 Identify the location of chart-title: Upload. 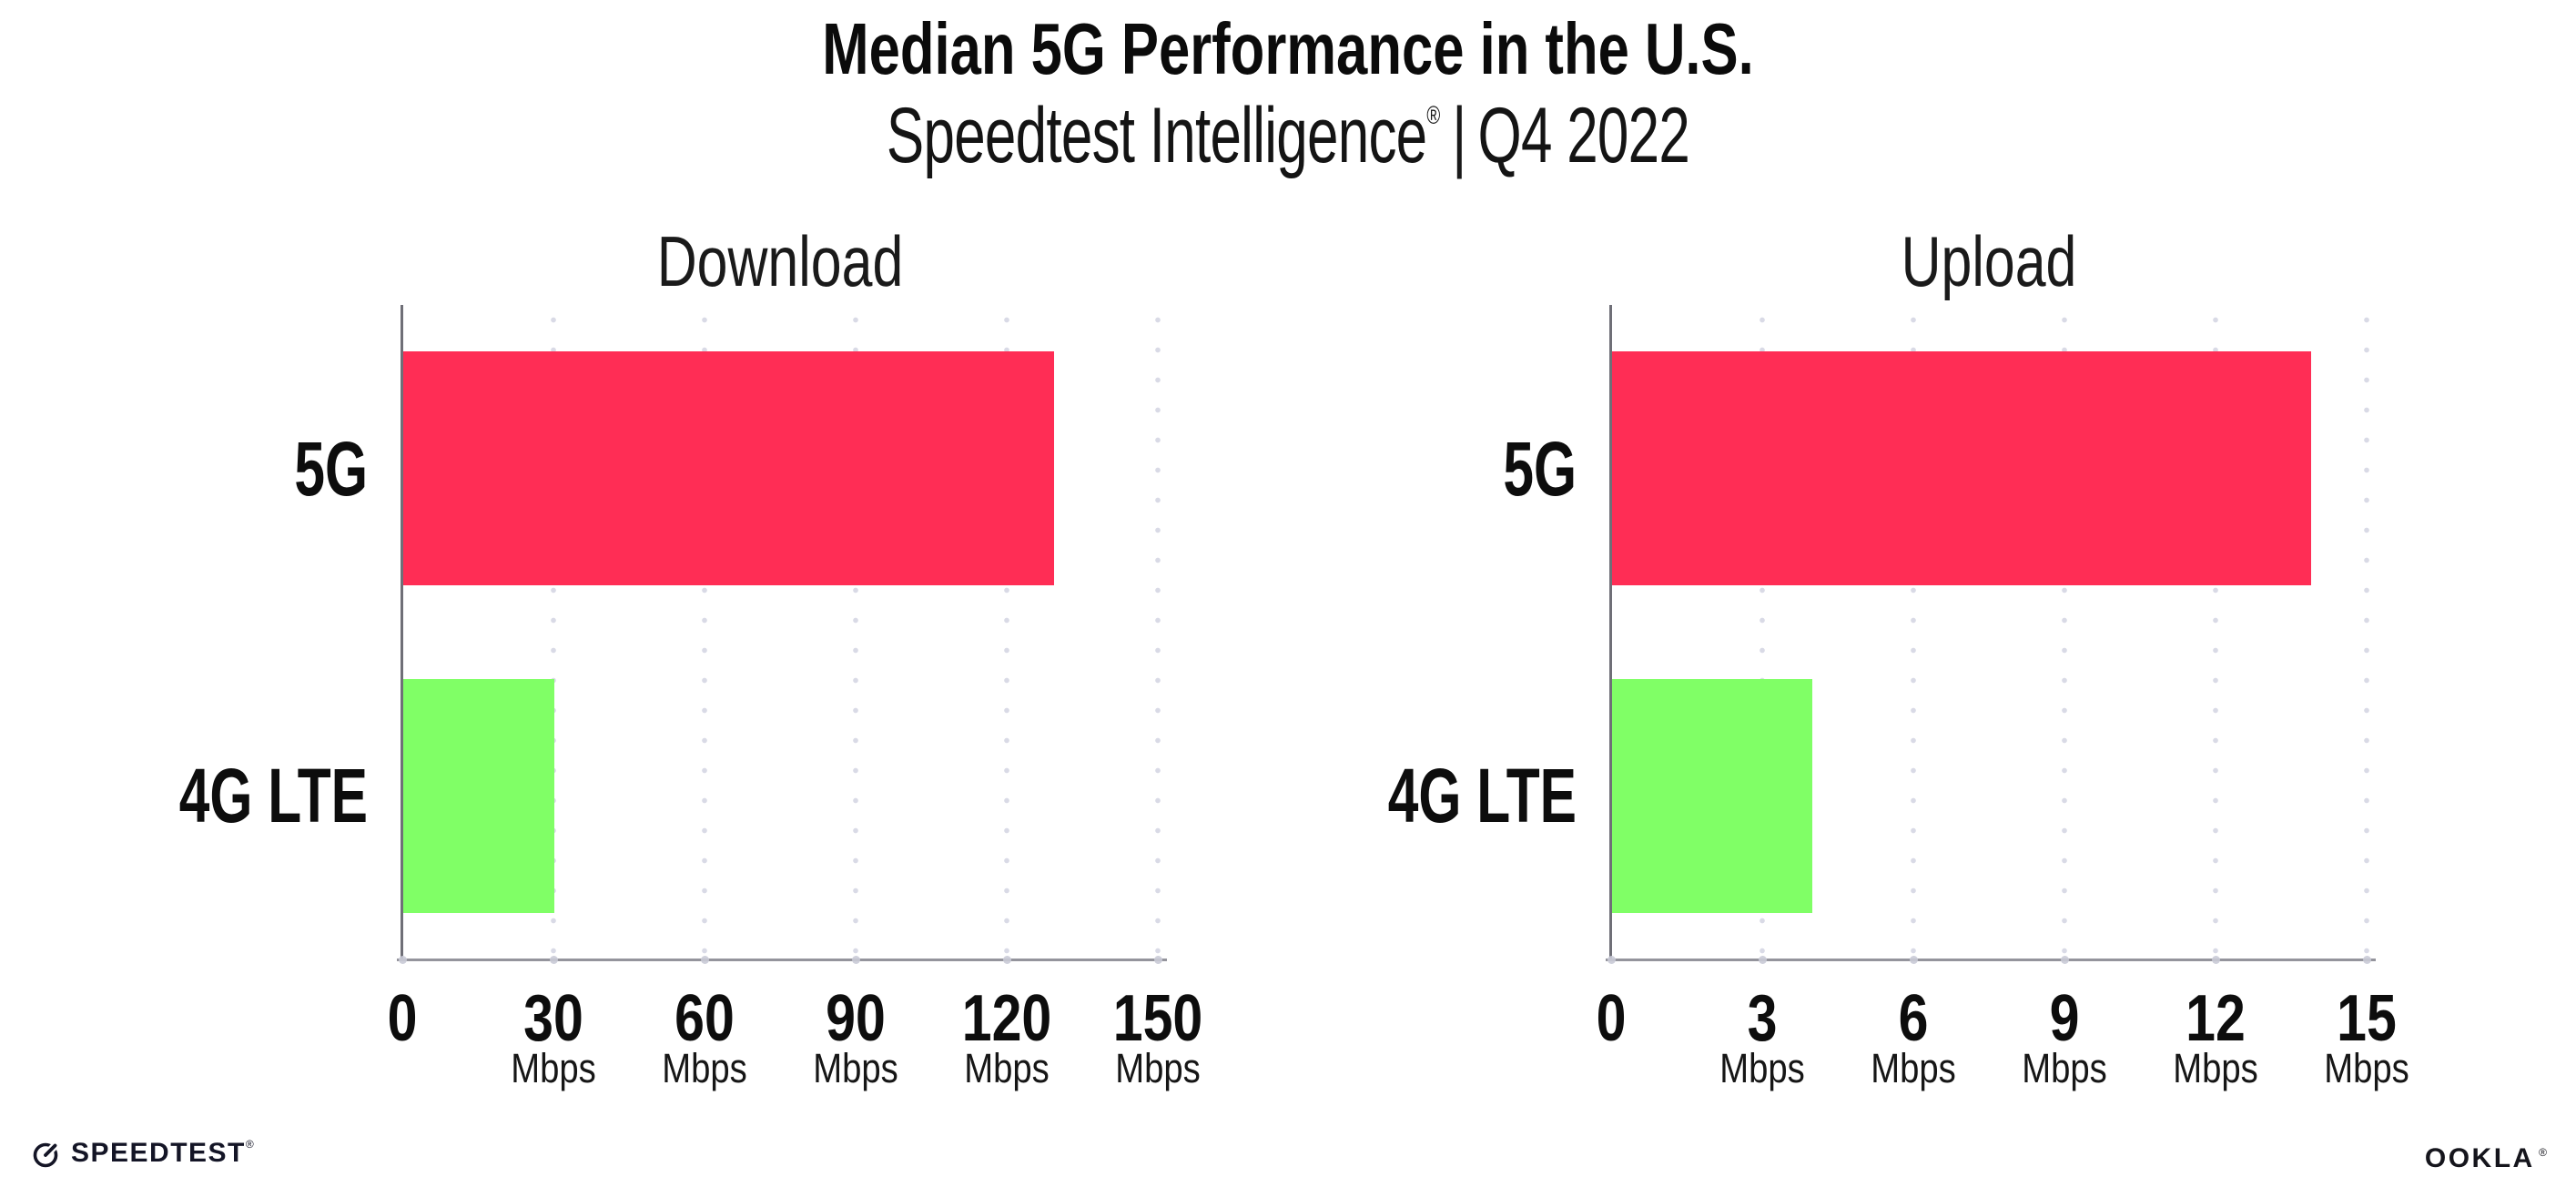
(1989, 261).